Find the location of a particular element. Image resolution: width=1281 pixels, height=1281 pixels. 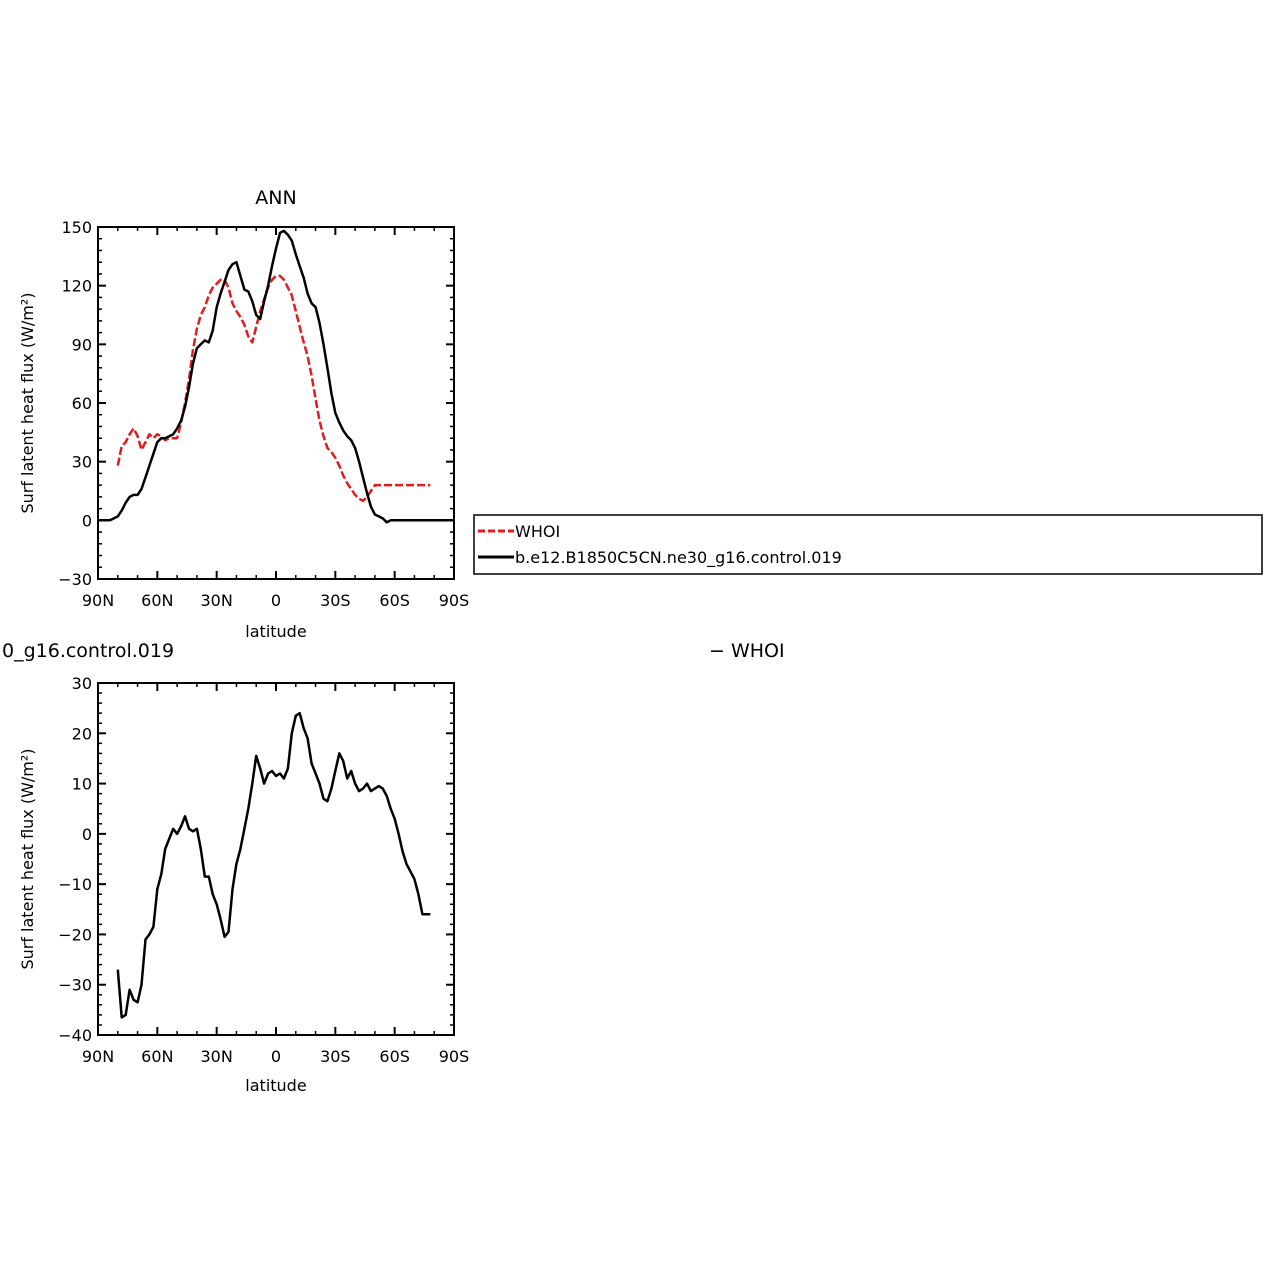

y-tick-label: 60 is located at coordinates (82, 403).